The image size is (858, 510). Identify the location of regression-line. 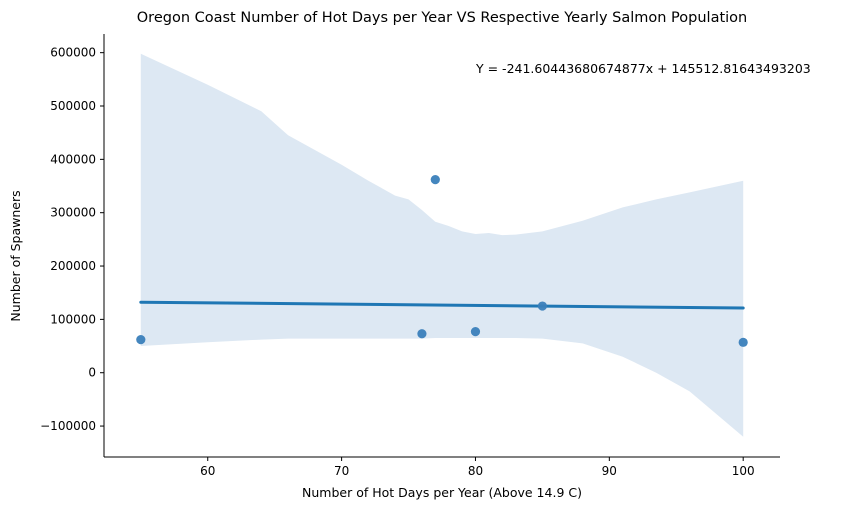
(442, 305).